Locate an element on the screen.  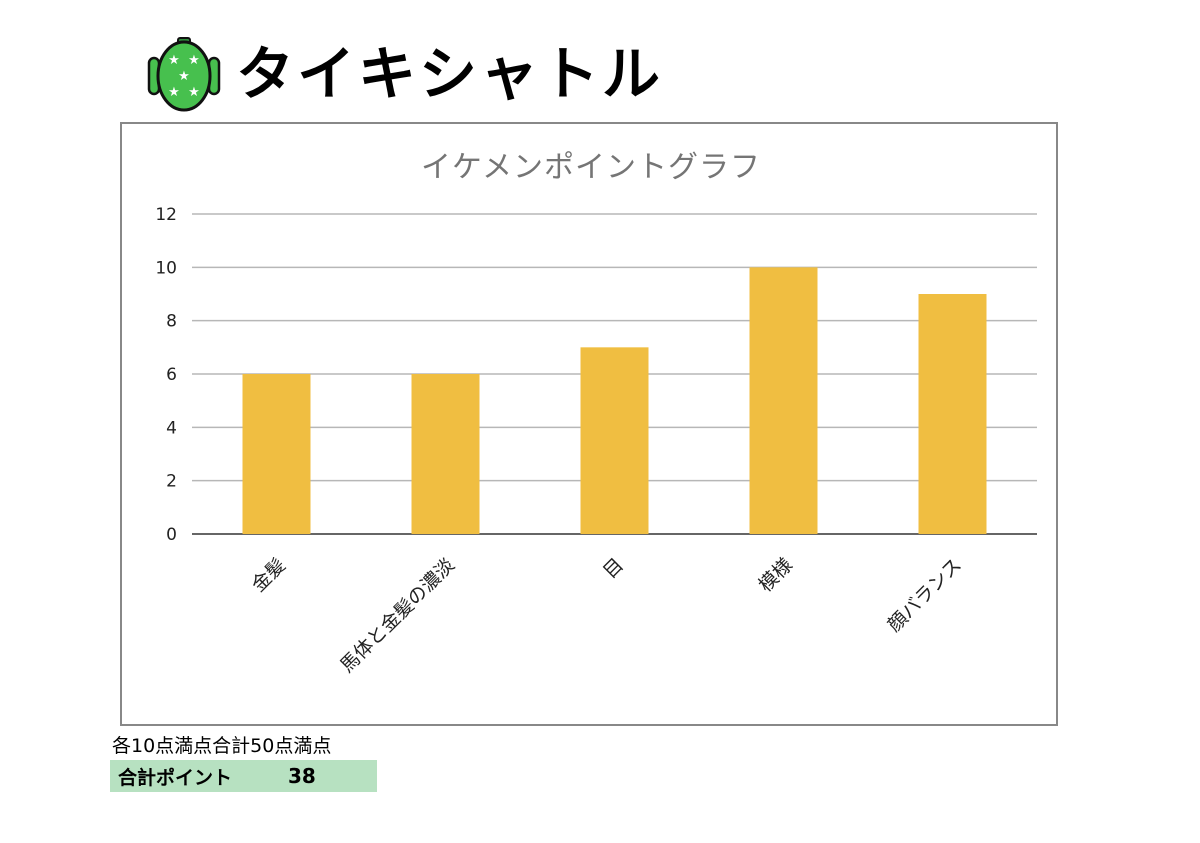
x-tick-label: 金髪 is located at coordinates (269, 575).